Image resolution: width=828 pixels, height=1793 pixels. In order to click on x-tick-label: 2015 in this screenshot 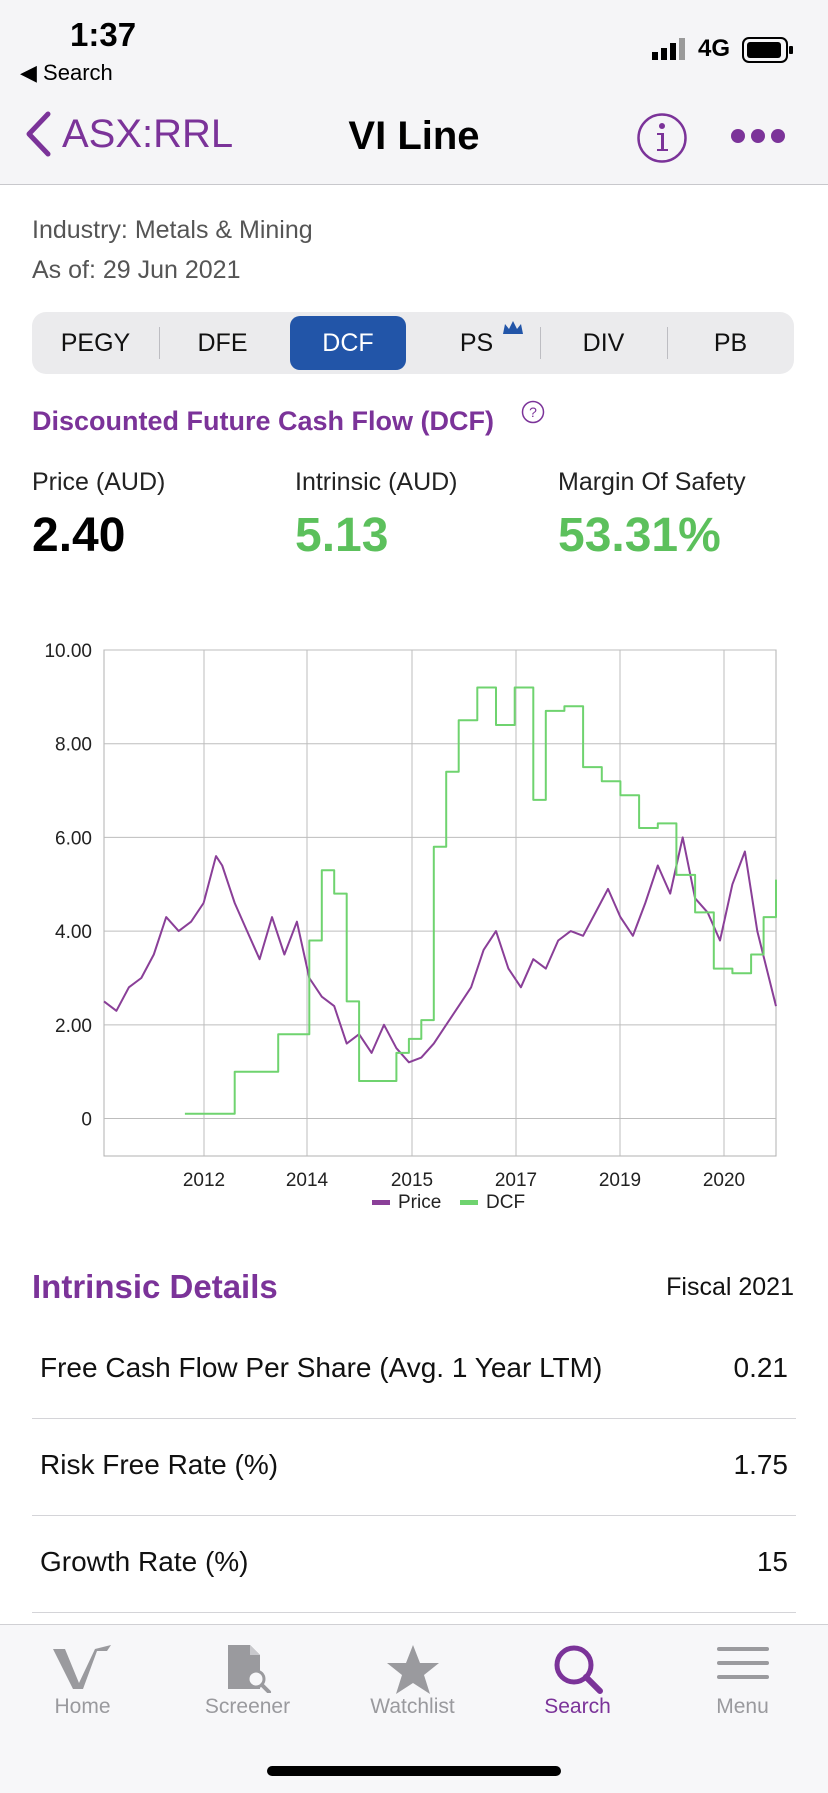, I will do `click(412, 1180)`.